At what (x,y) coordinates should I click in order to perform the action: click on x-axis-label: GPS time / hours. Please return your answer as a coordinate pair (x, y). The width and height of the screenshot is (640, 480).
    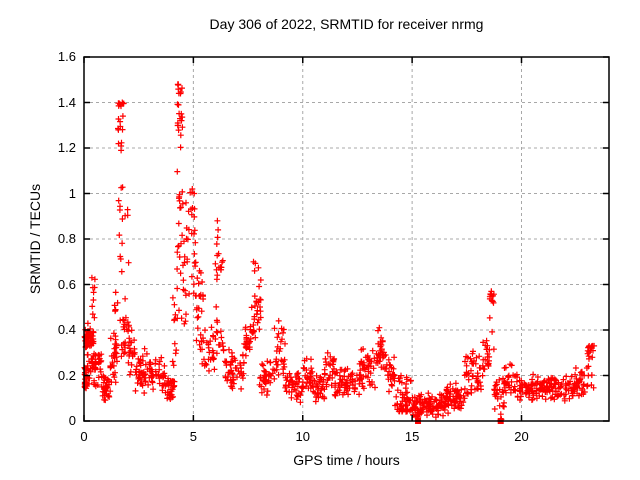
    Looking at the image, I should click on (346, 460).